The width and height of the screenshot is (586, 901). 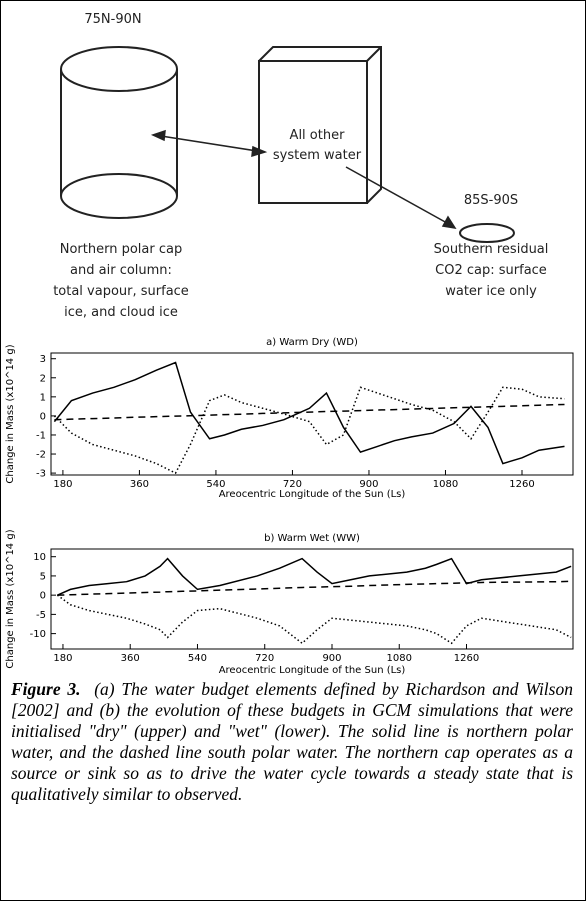 I want to click on diagram-text: ice, and cloud ice, so click(x=121, y=312).